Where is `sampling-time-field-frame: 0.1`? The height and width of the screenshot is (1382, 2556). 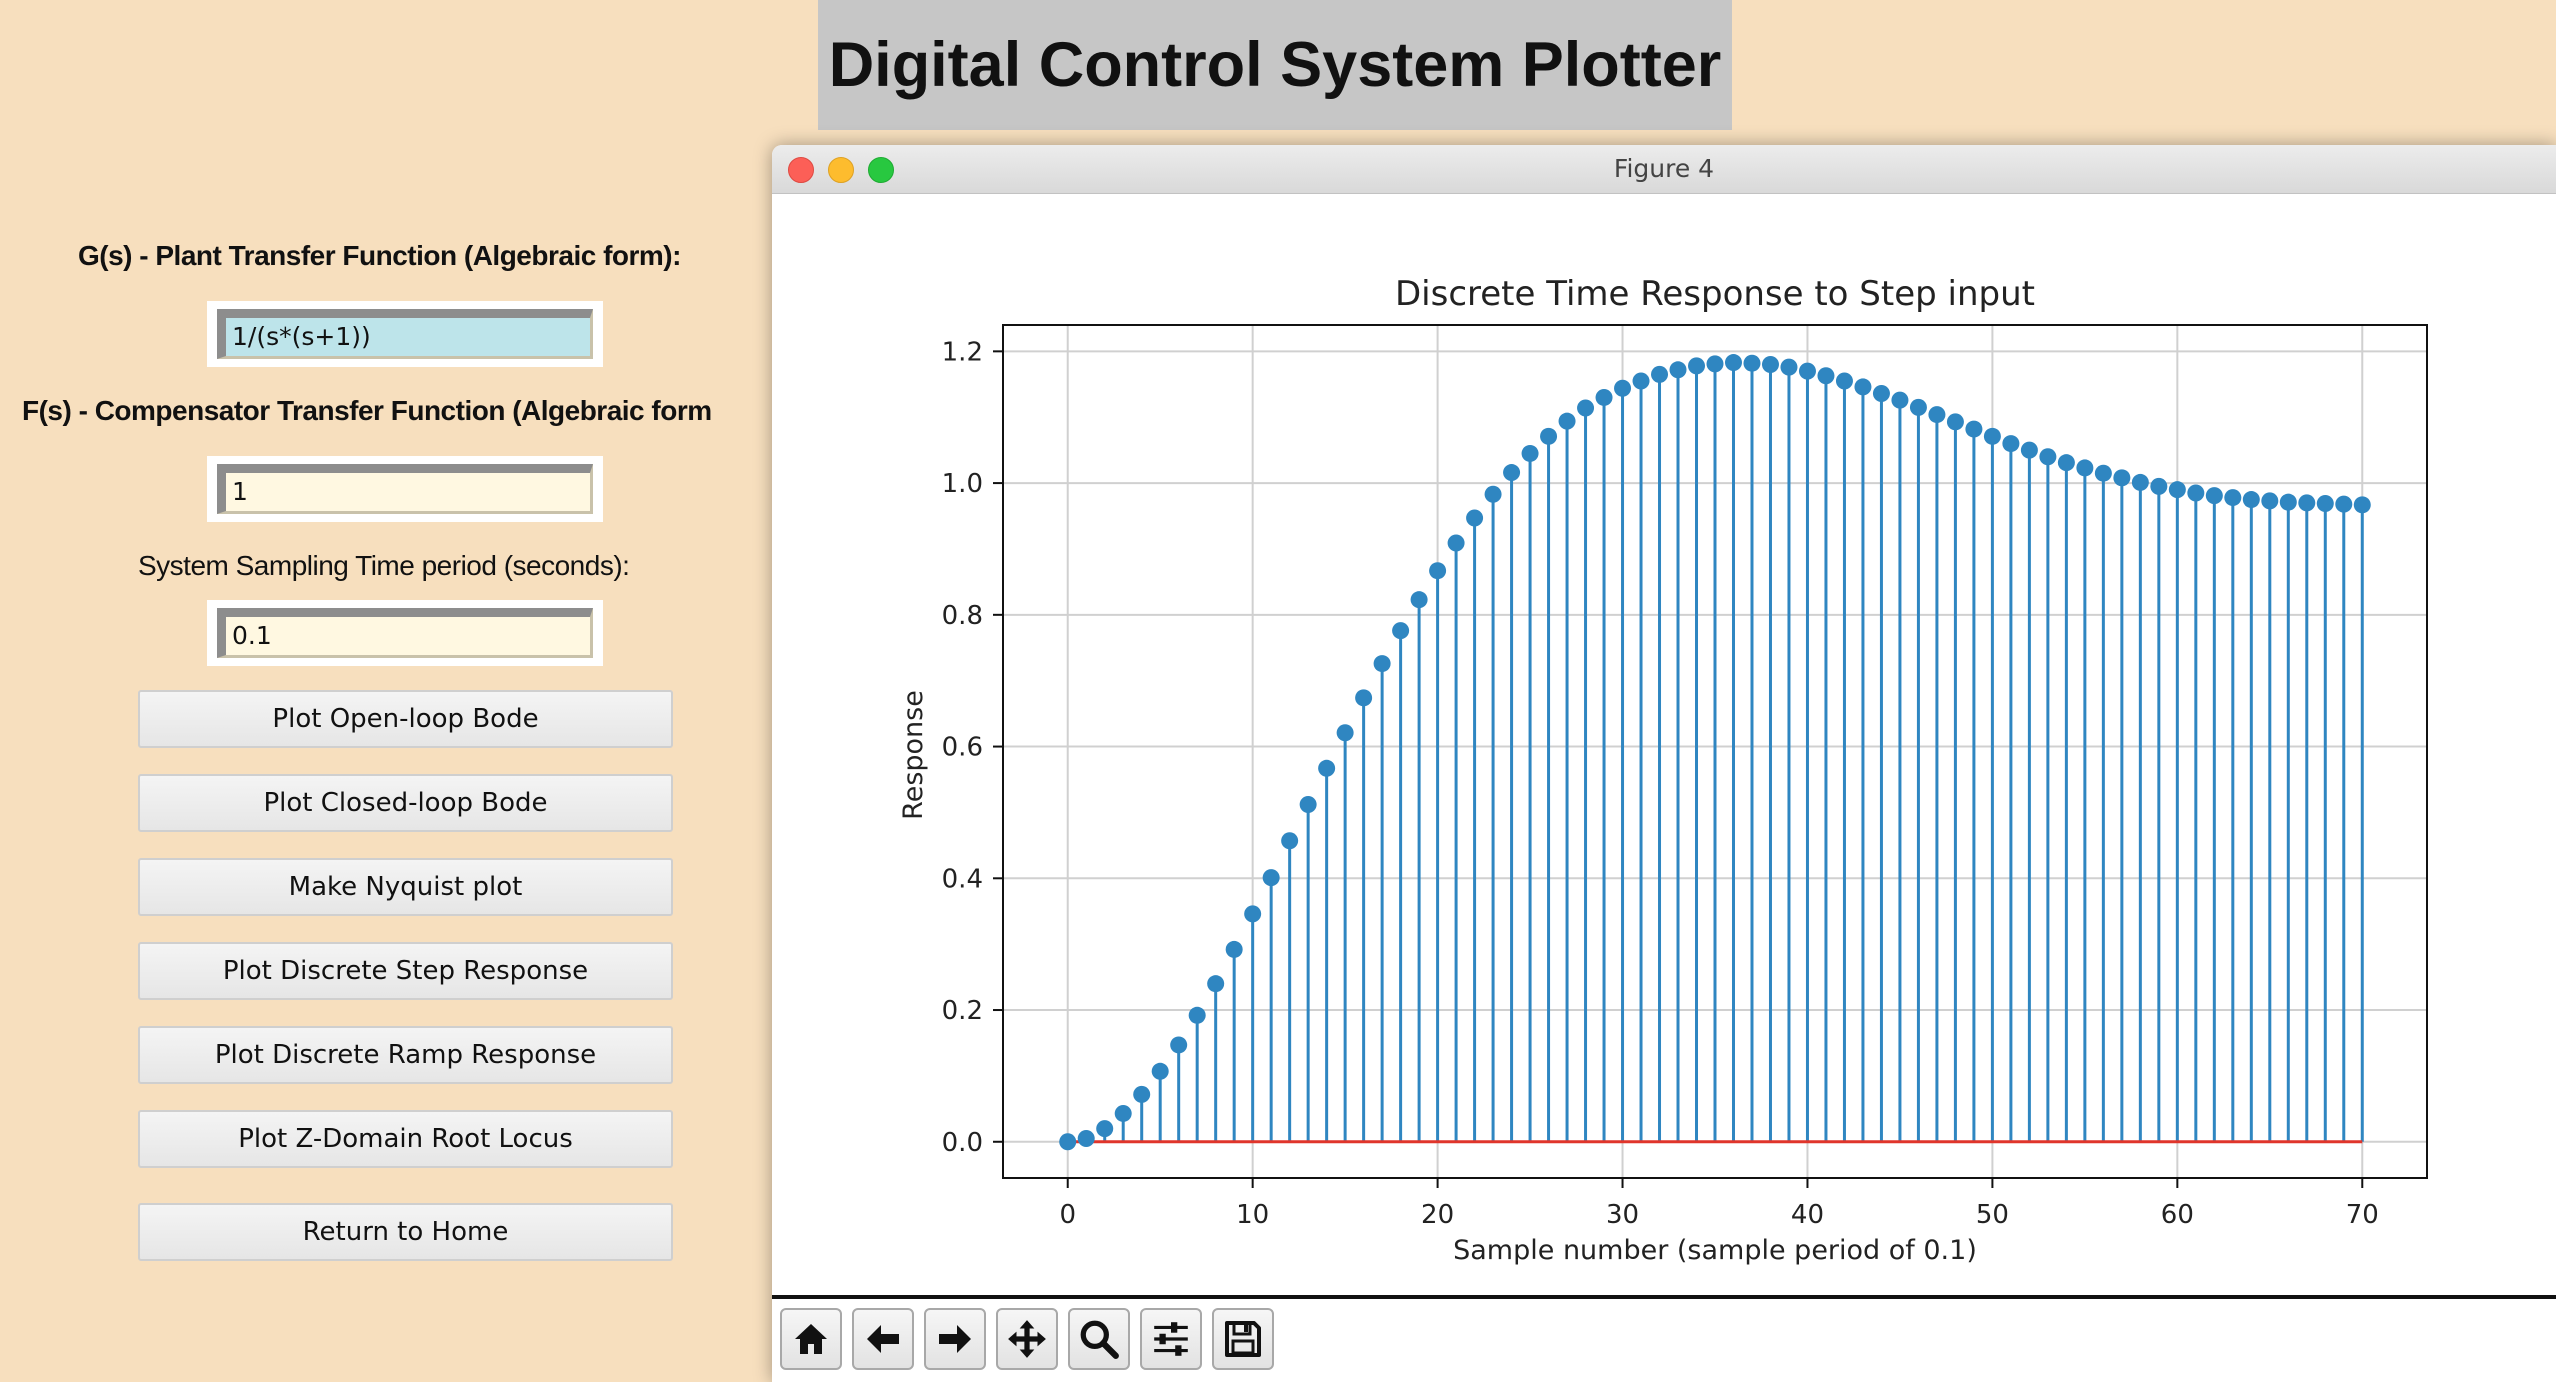 sampling-time-field-frame: 0.1 is located at coordinates (405, 633).